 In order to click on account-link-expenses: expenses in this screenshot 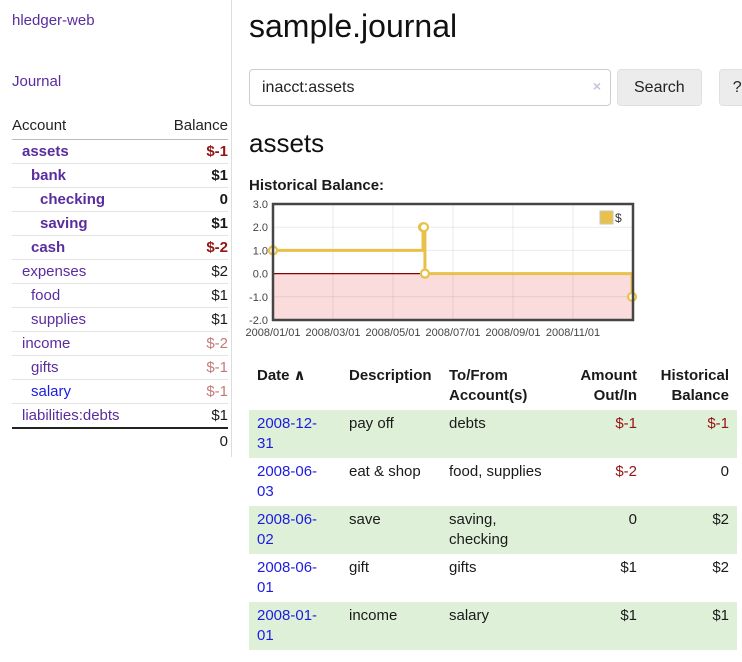, I will do `click(54, 271)`.